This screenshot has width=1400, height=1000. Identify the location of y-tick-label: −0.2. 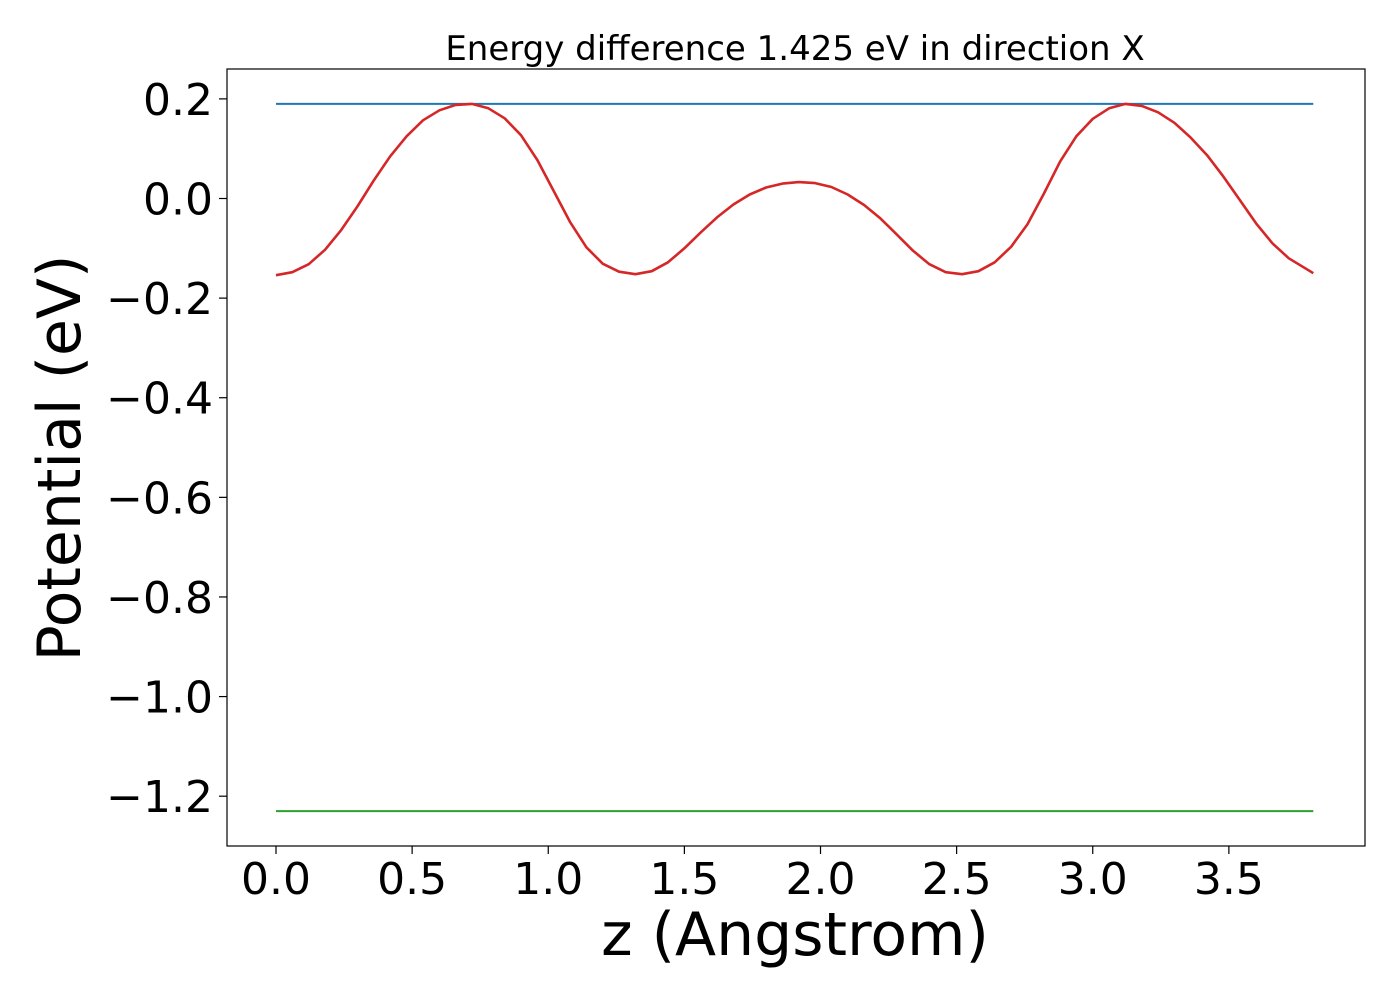
(159, 299).